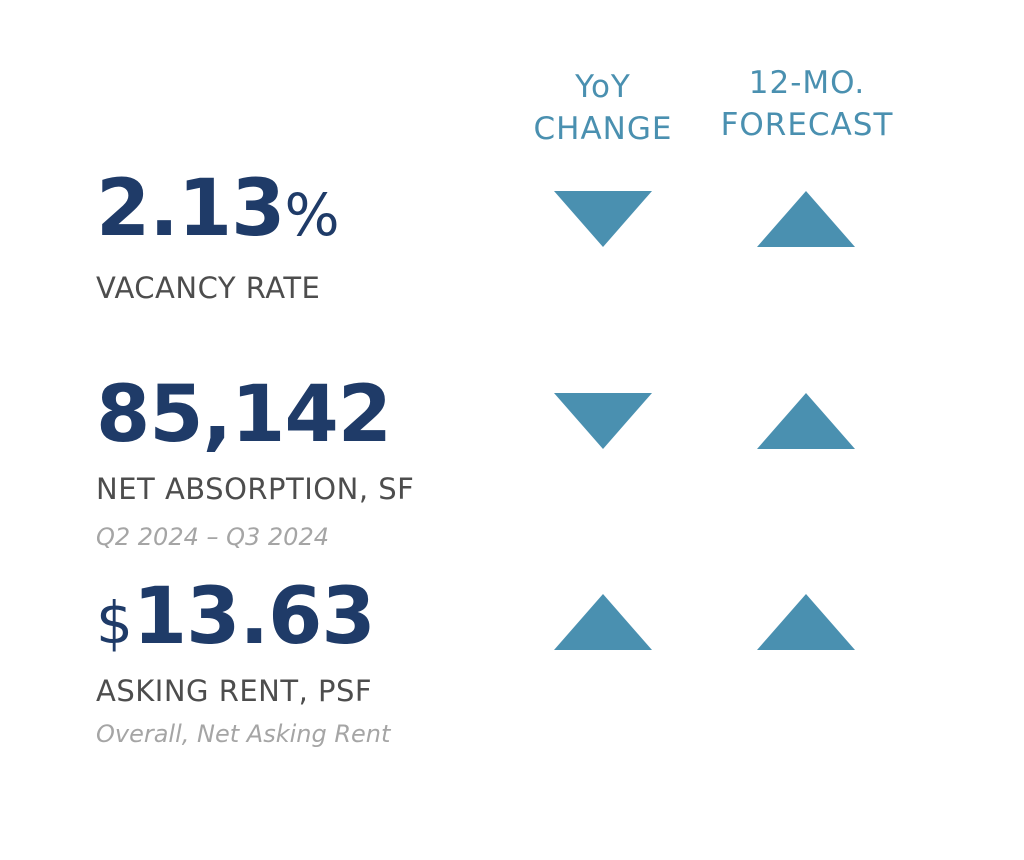  I want to click on net-absorption-period: Q2 2024 – Q3 2024, so click(212, 537).